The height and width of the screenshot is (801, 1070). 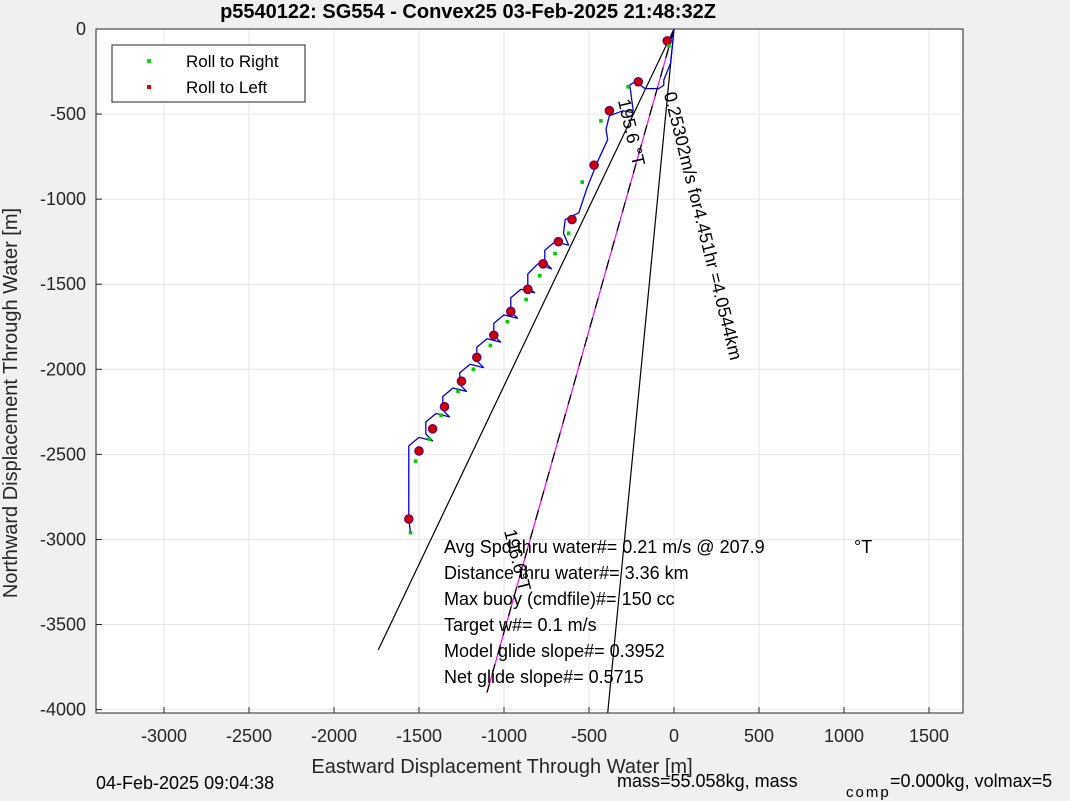 I want to click on x-tick-label: -1500, so click(x=419, y=736).